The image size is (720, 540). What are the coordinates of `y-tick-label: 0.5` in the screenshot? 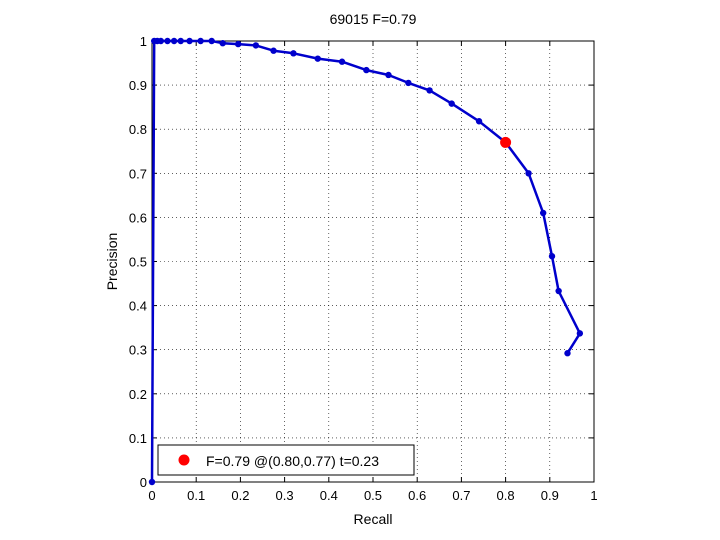 It's located at (138, 262).